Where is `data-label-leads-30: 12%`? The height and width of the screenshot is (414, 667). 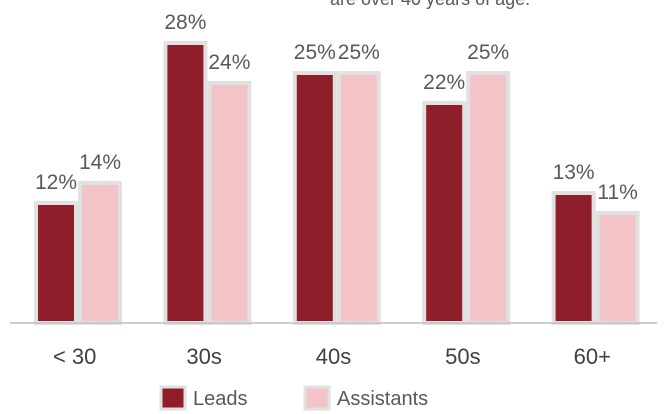
data-label-leads-30: 12% is located at coordinates (56, 182).